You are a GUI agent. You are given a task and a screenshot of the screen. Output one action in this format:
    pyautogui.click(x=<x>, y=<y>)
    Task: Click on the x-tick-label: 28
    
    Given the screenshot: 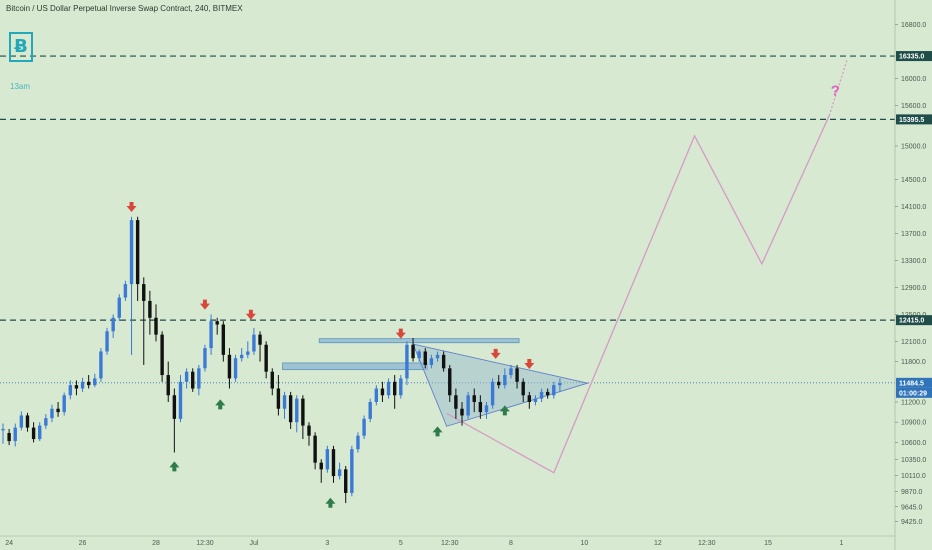 What is the action you would take?
    pyautogui.click(x=156, y=543)
    